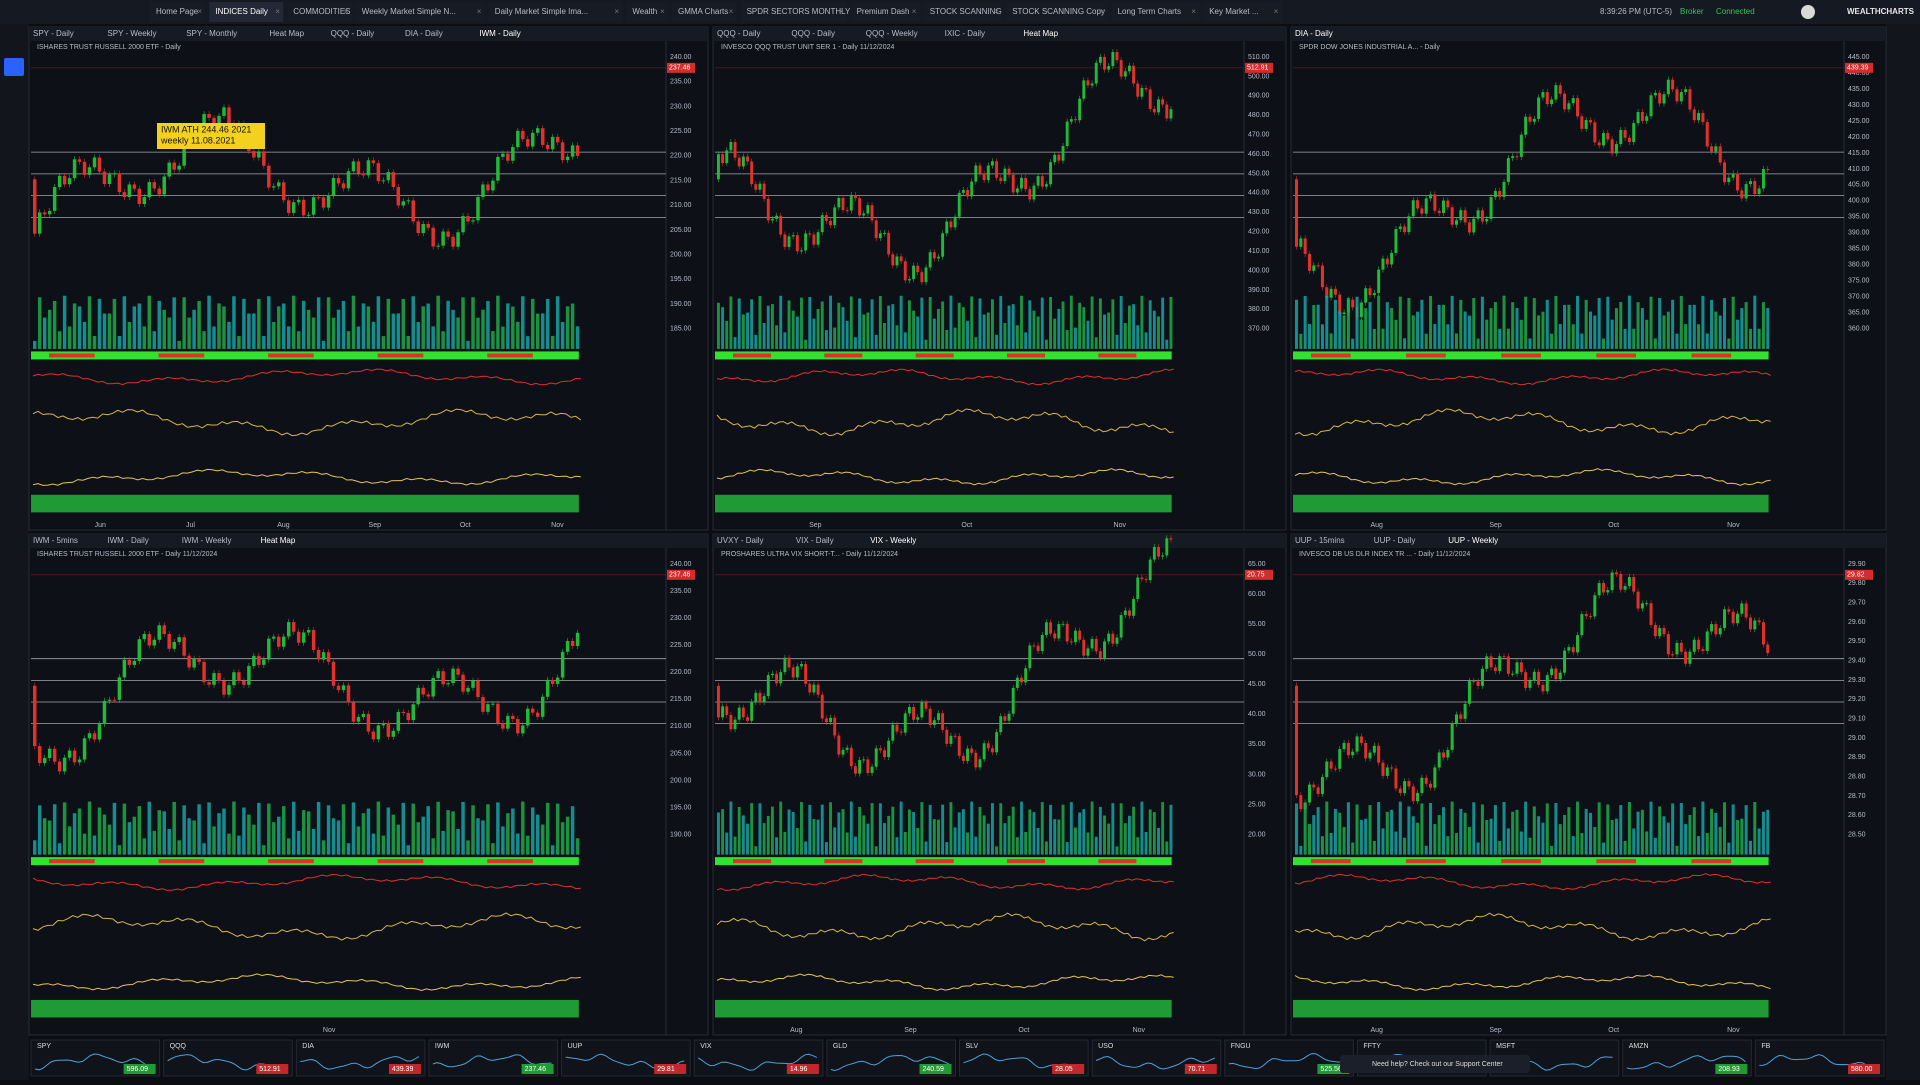 The width and height of the screenshot is (1920, 1085). I want to click on price-axis-label: 395.00, so click(1859, 217).